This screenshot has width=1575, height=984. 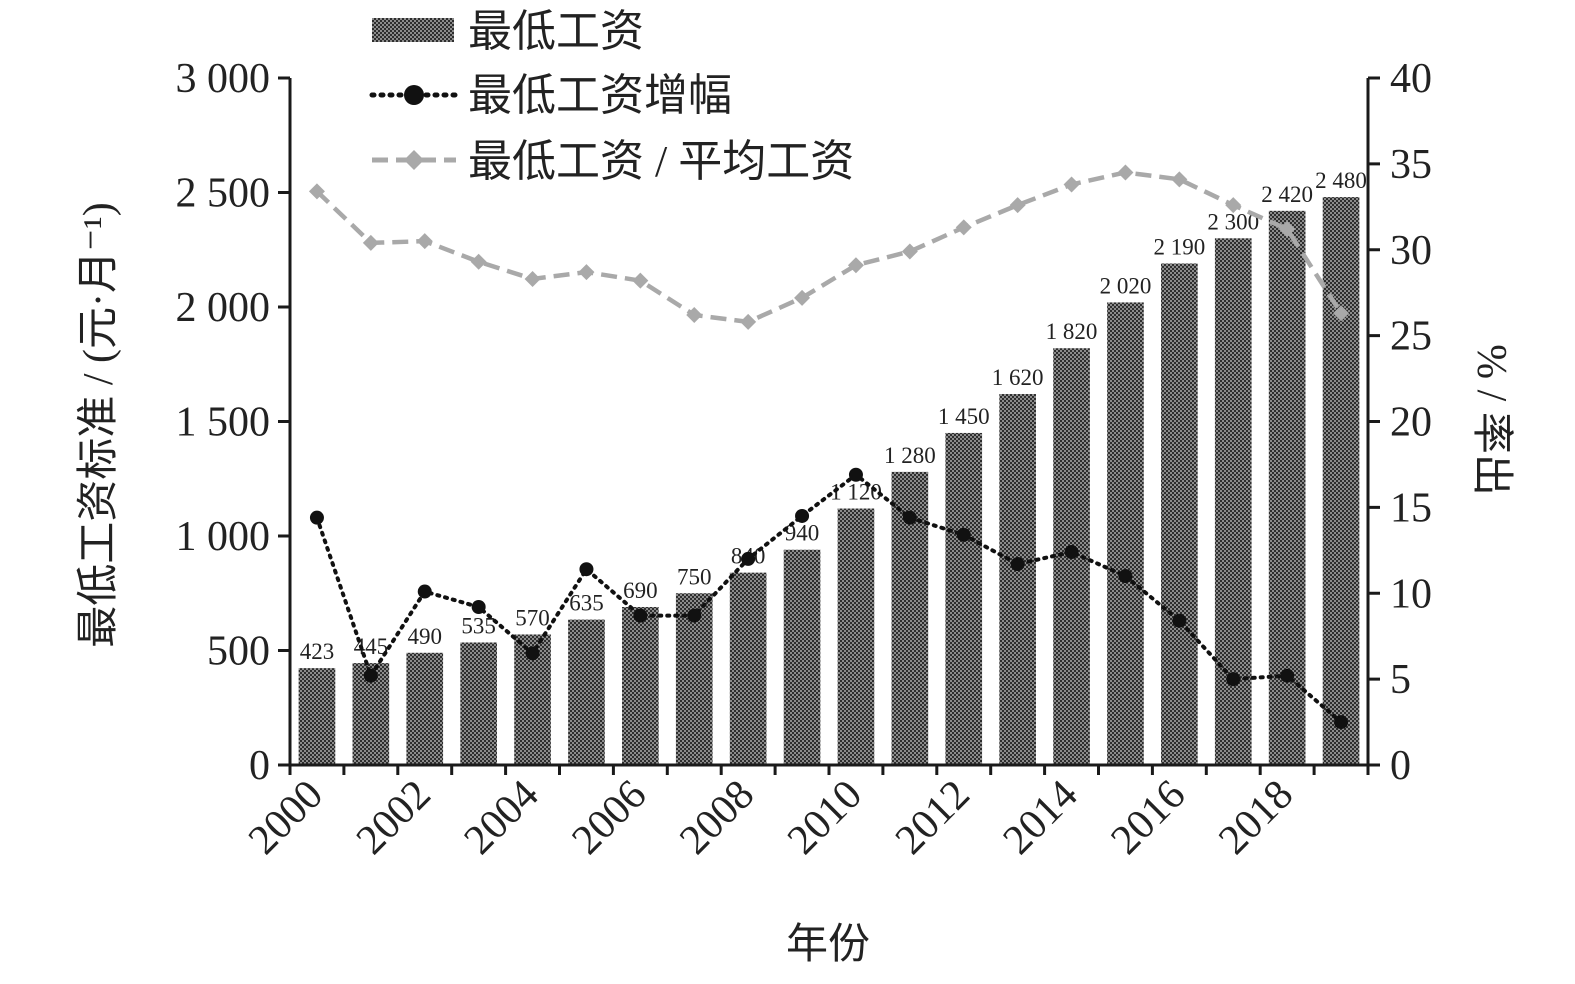 What do you see at coordinates (694, 576) in the screenshot?
I see `bar-label-2007: 750` at bounding box center [694, 576].